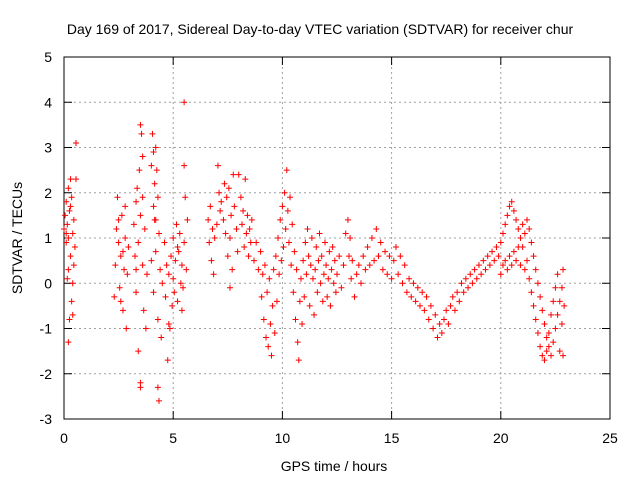  Describe the element at coordinates (610, 438) in the screenshot. I see `x-tick-label: 25` at that location.